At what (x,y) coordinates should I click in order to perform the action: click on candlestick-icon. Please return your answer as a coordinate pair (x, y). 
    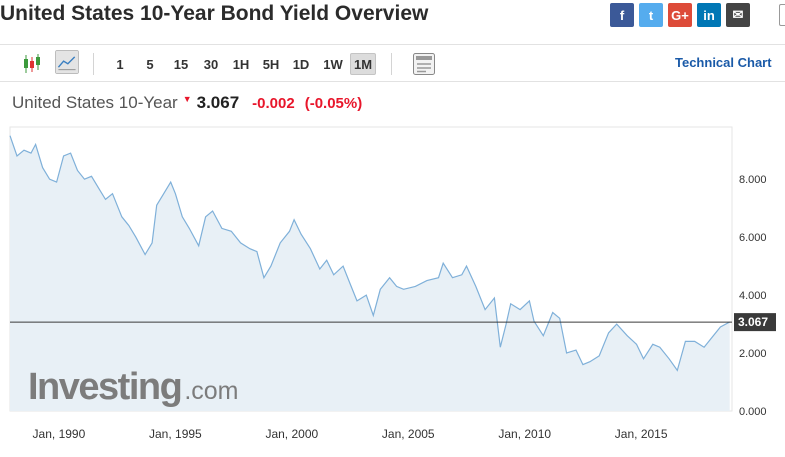
    Looking at the image, I should click on (32, 64).